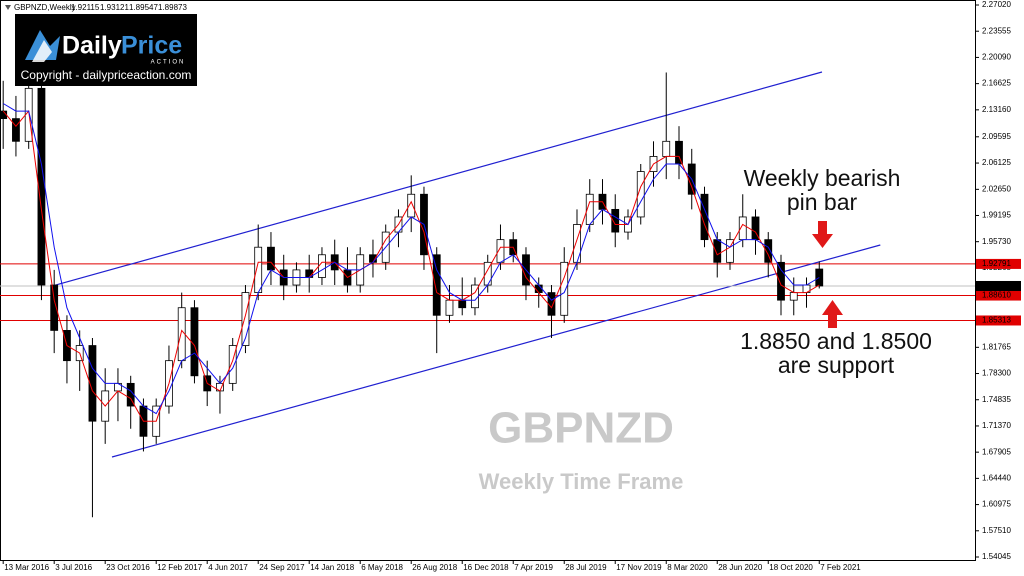 The width and height of the screenshot is (1024, 576). What do you see at coordinates (996, 451) in the screenshot?
I see `y-tick-label: 1.67905` at bounding box center [996, 451].